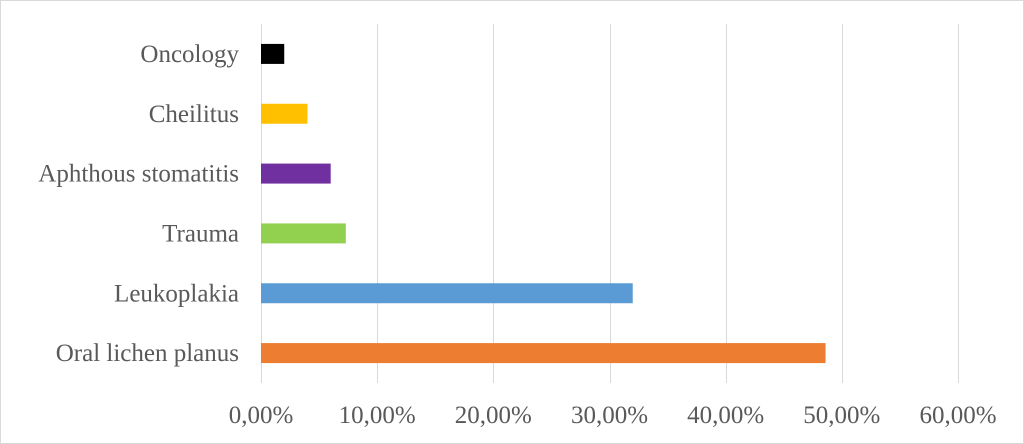 This screenshot has height=444, width=1024. Describe the element at coordinates (261, 415) in the screenshot. I see `x-tick-label: 0,00%` at that location.